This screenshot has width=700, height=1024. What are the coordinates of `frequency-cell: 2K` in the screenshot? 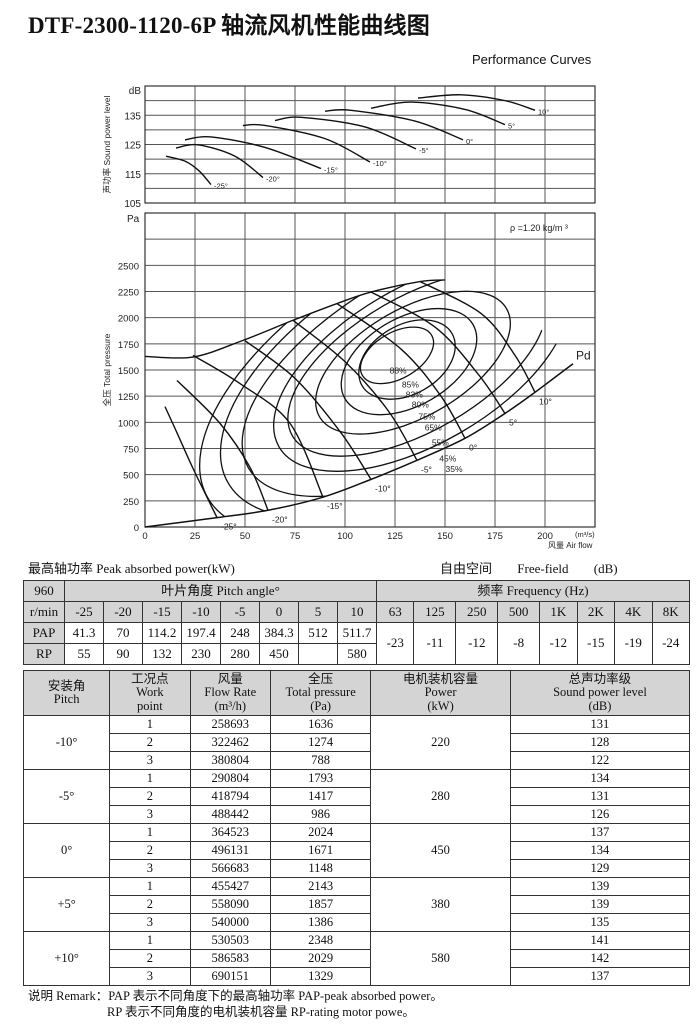 It's located at (596, 612).